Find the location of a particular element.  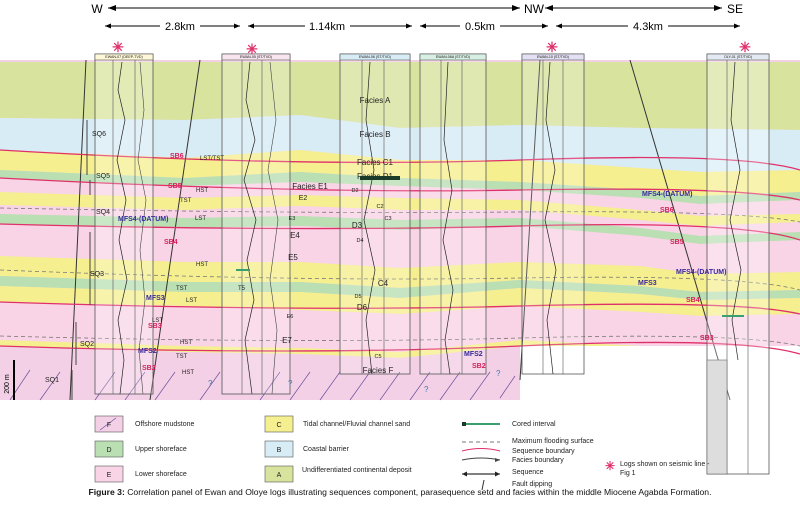

direction-bar: W NW SE is located at coordinates (417, 9).